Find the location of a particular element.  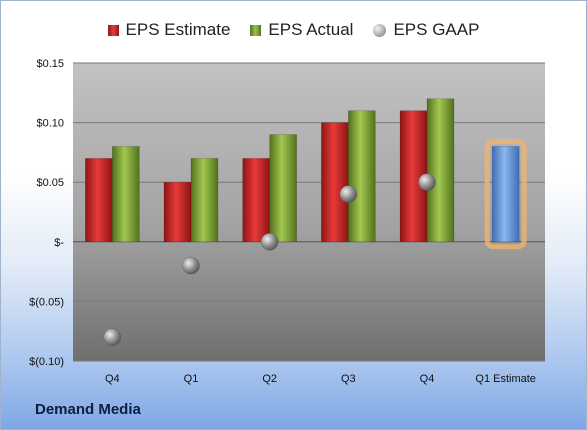

estimate-highlight is located at coordinates (505, 194).